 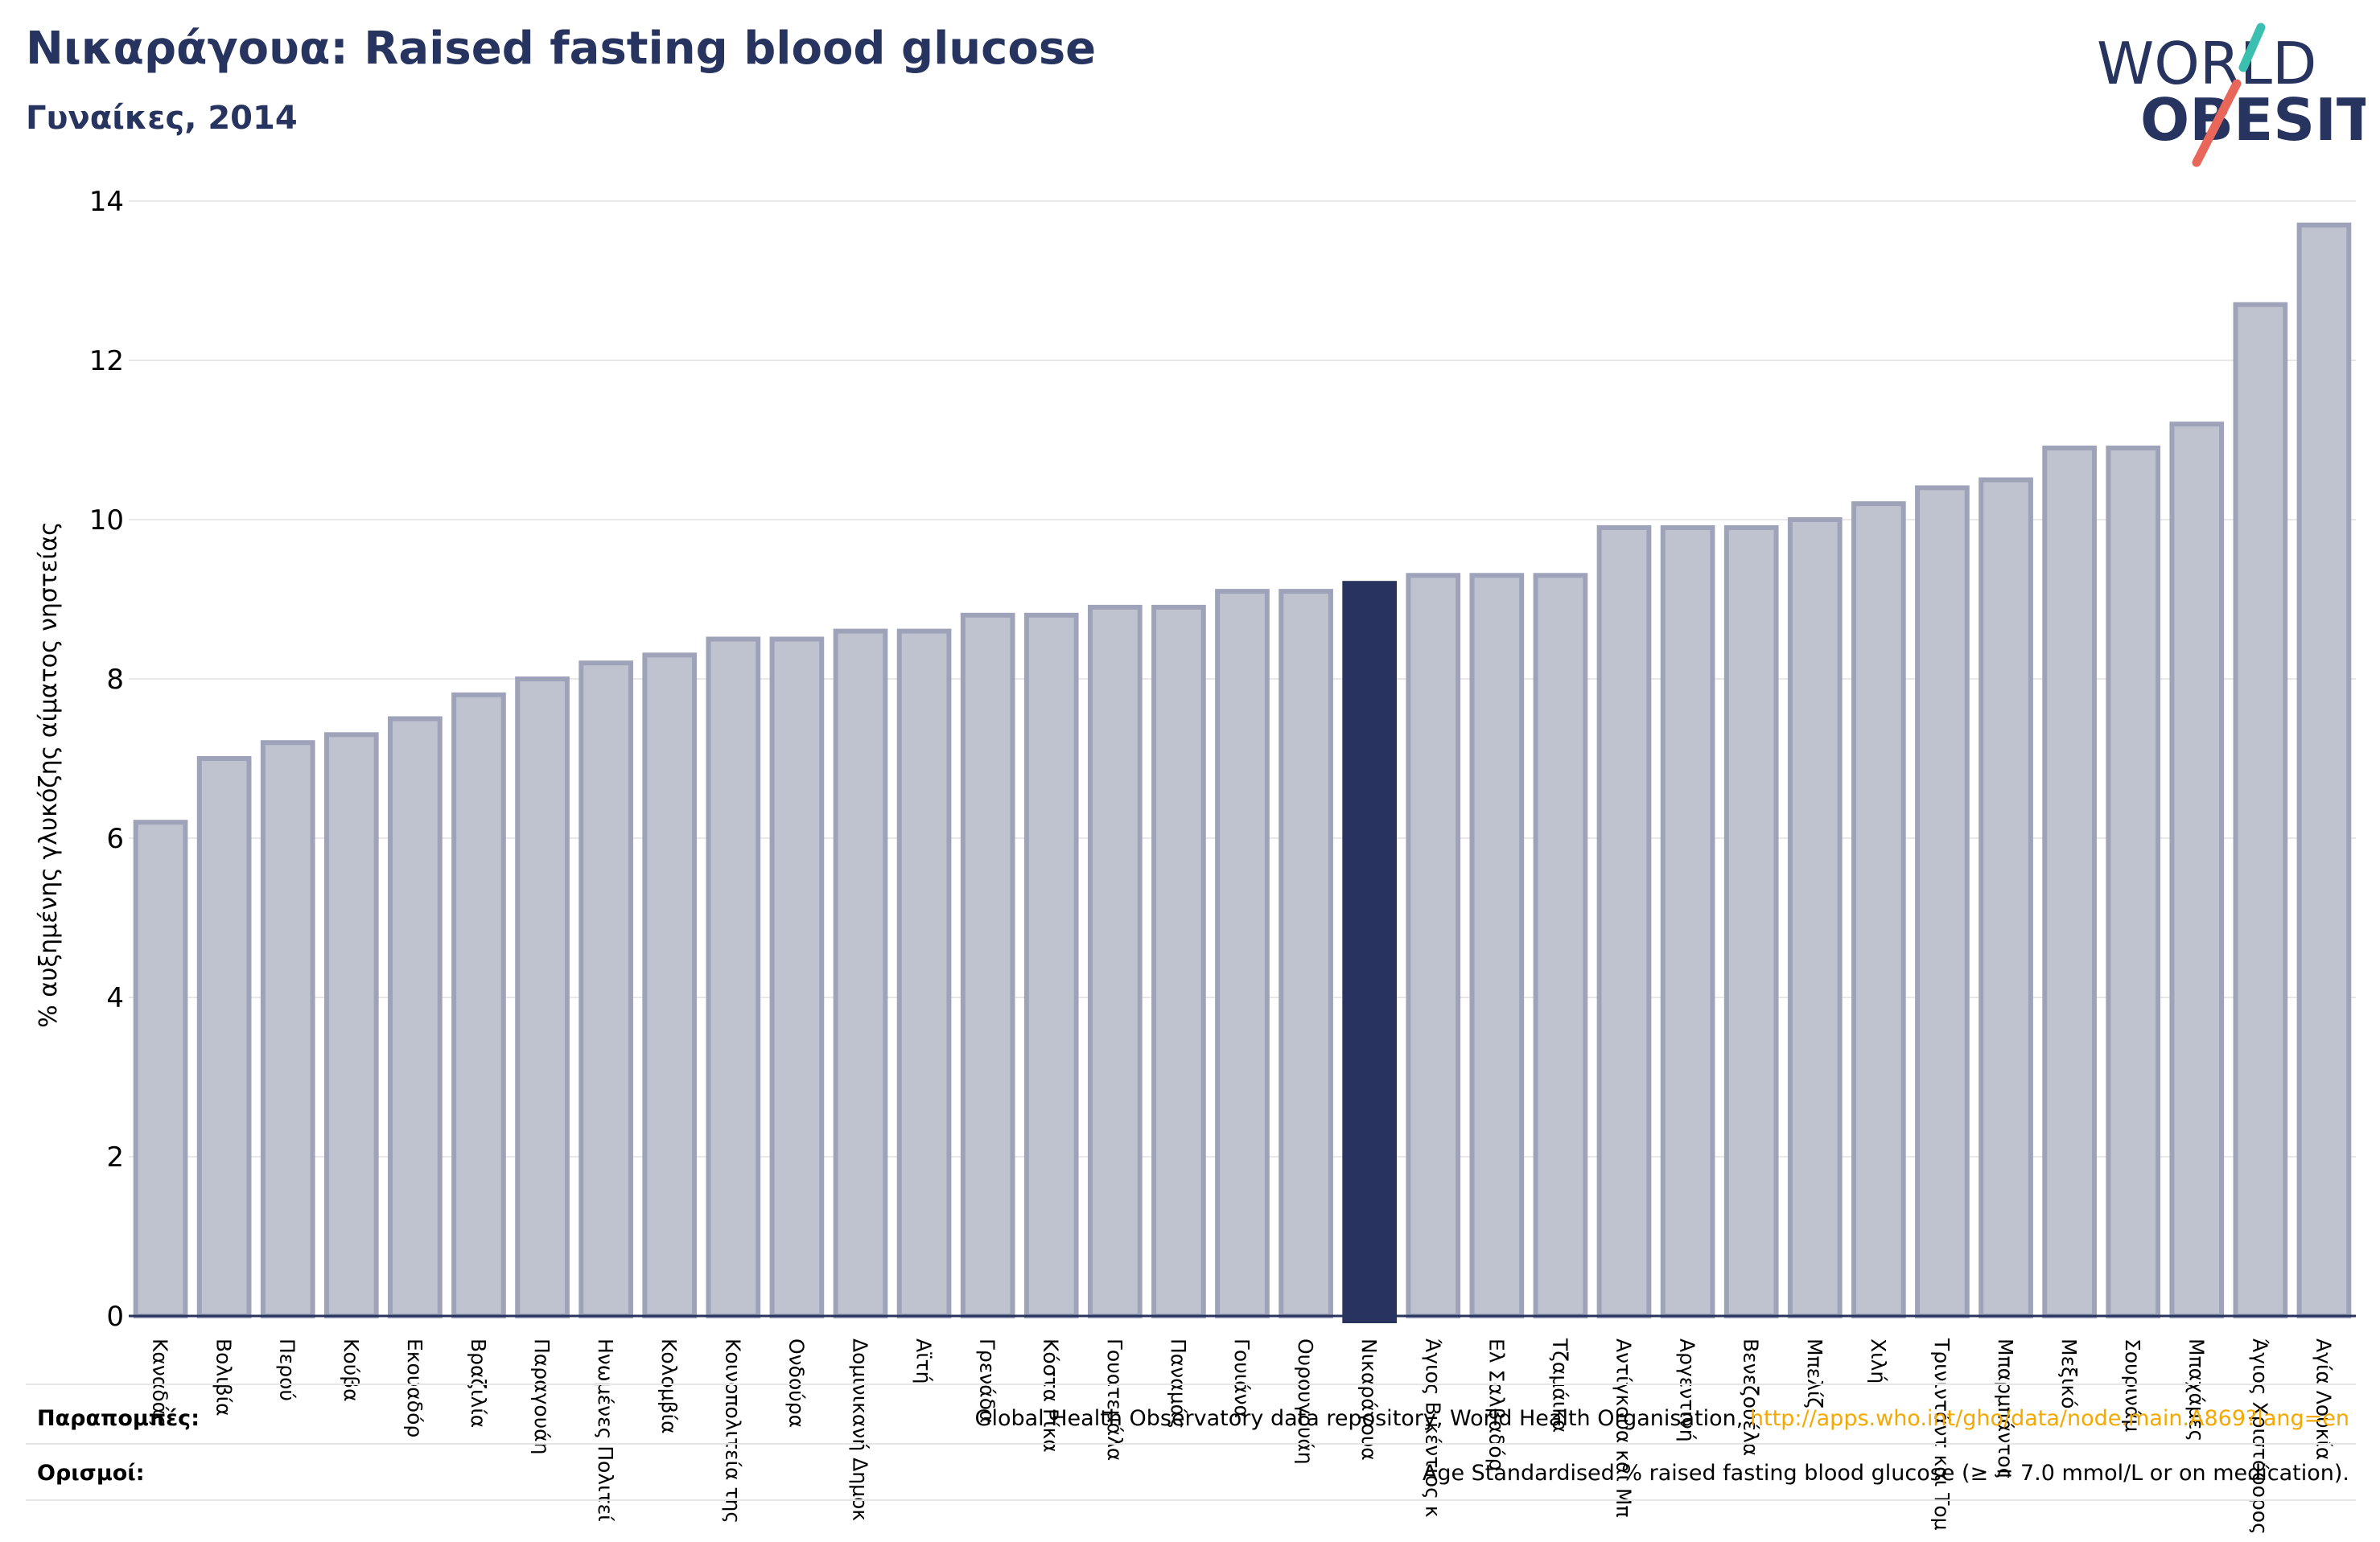 What do you see at coordinates (115, 1157) in the screenshot?
I see `y-tick-label: 2` at bounding box center [115, 1157].